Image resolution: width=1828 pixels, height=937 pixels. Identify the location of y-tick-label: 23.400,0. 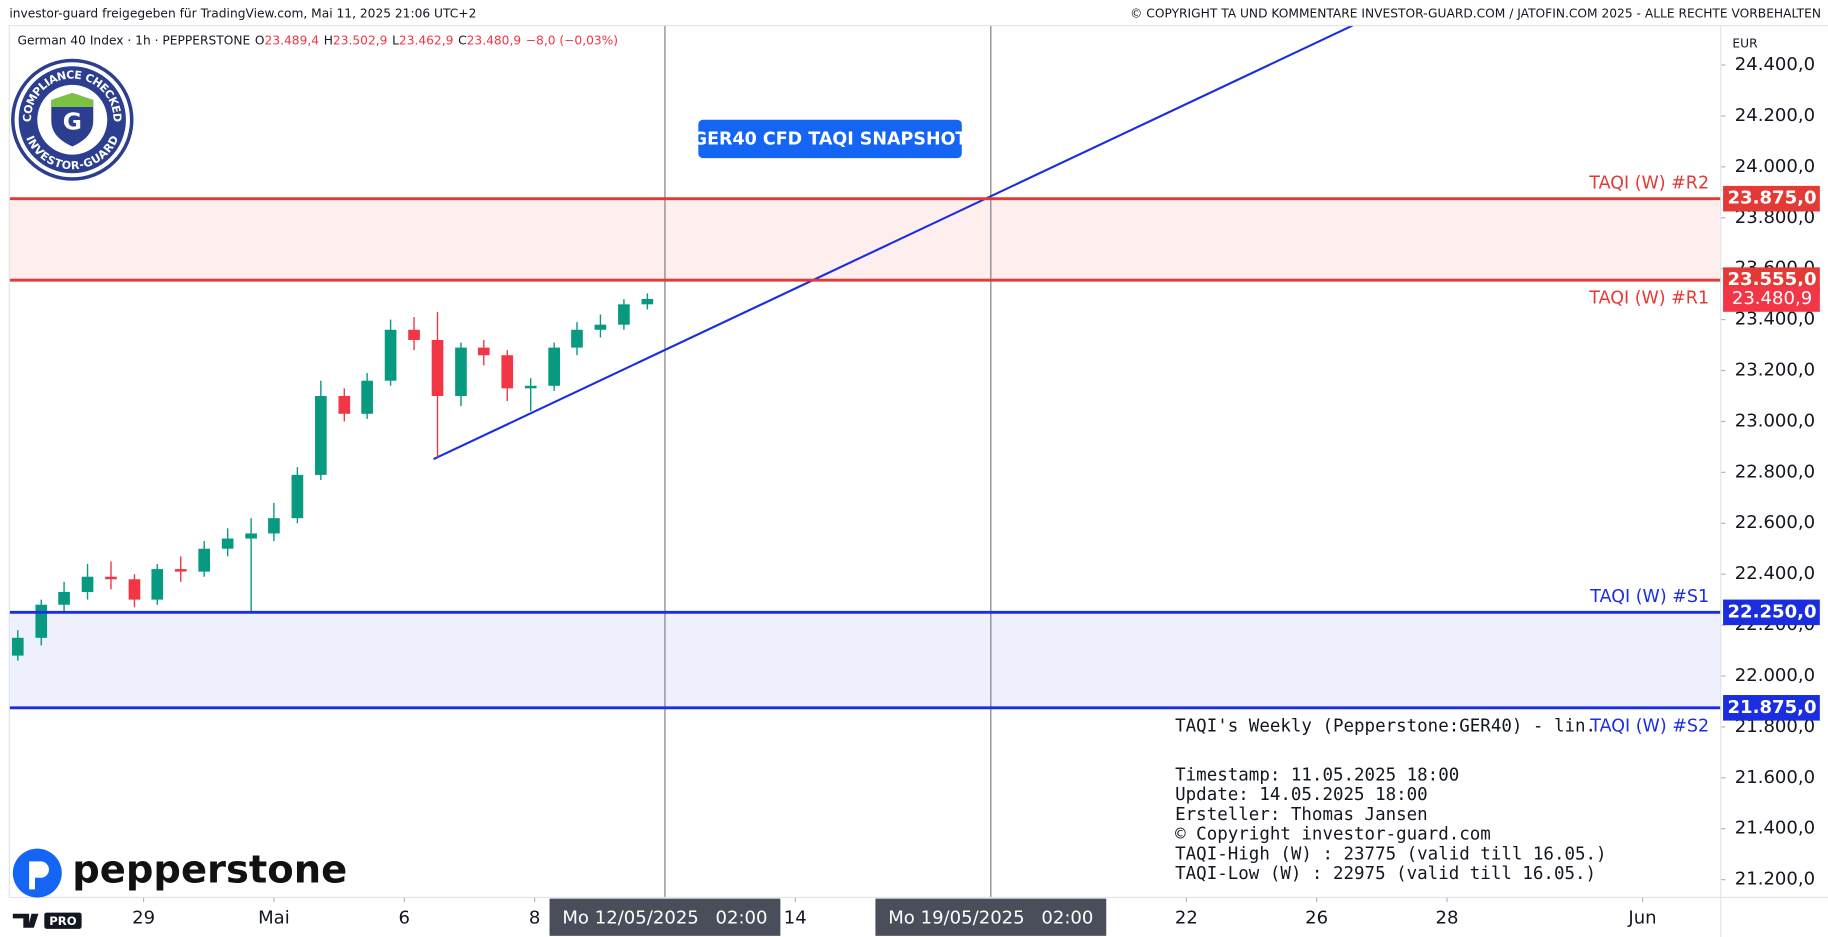
(1775, 319).